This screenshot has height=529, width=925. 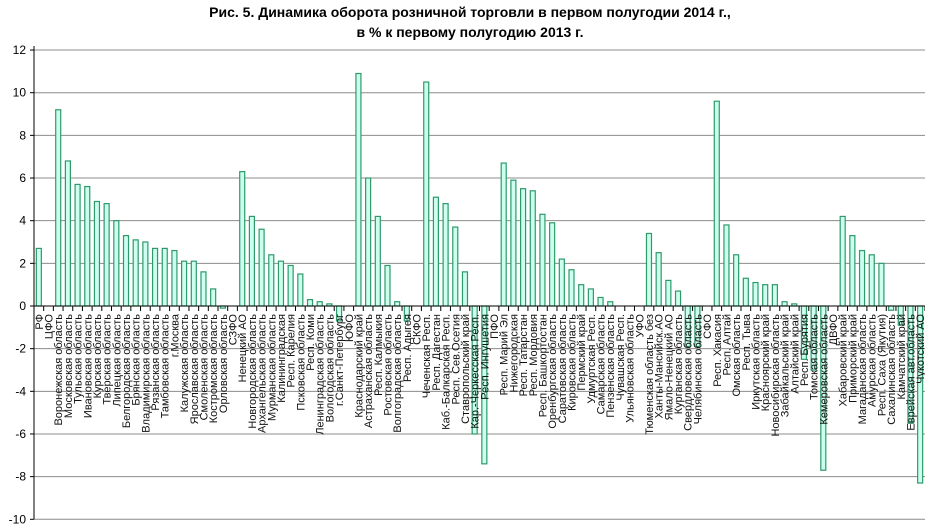 What do you see at coordinates (40, 322) in the screenshot?
I see `category-label: РФ` at bounding box center [40, 322].